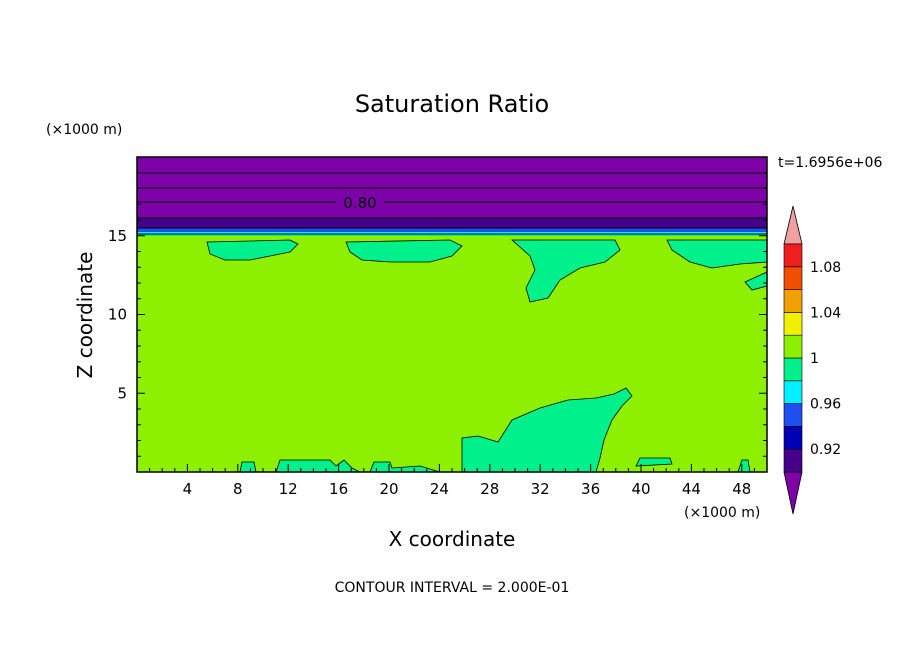  What do you see at coordinates (825, 268) in the screenshot?
I see `colorbar-tick-label: 1.08` at bounding box center [825, 268].